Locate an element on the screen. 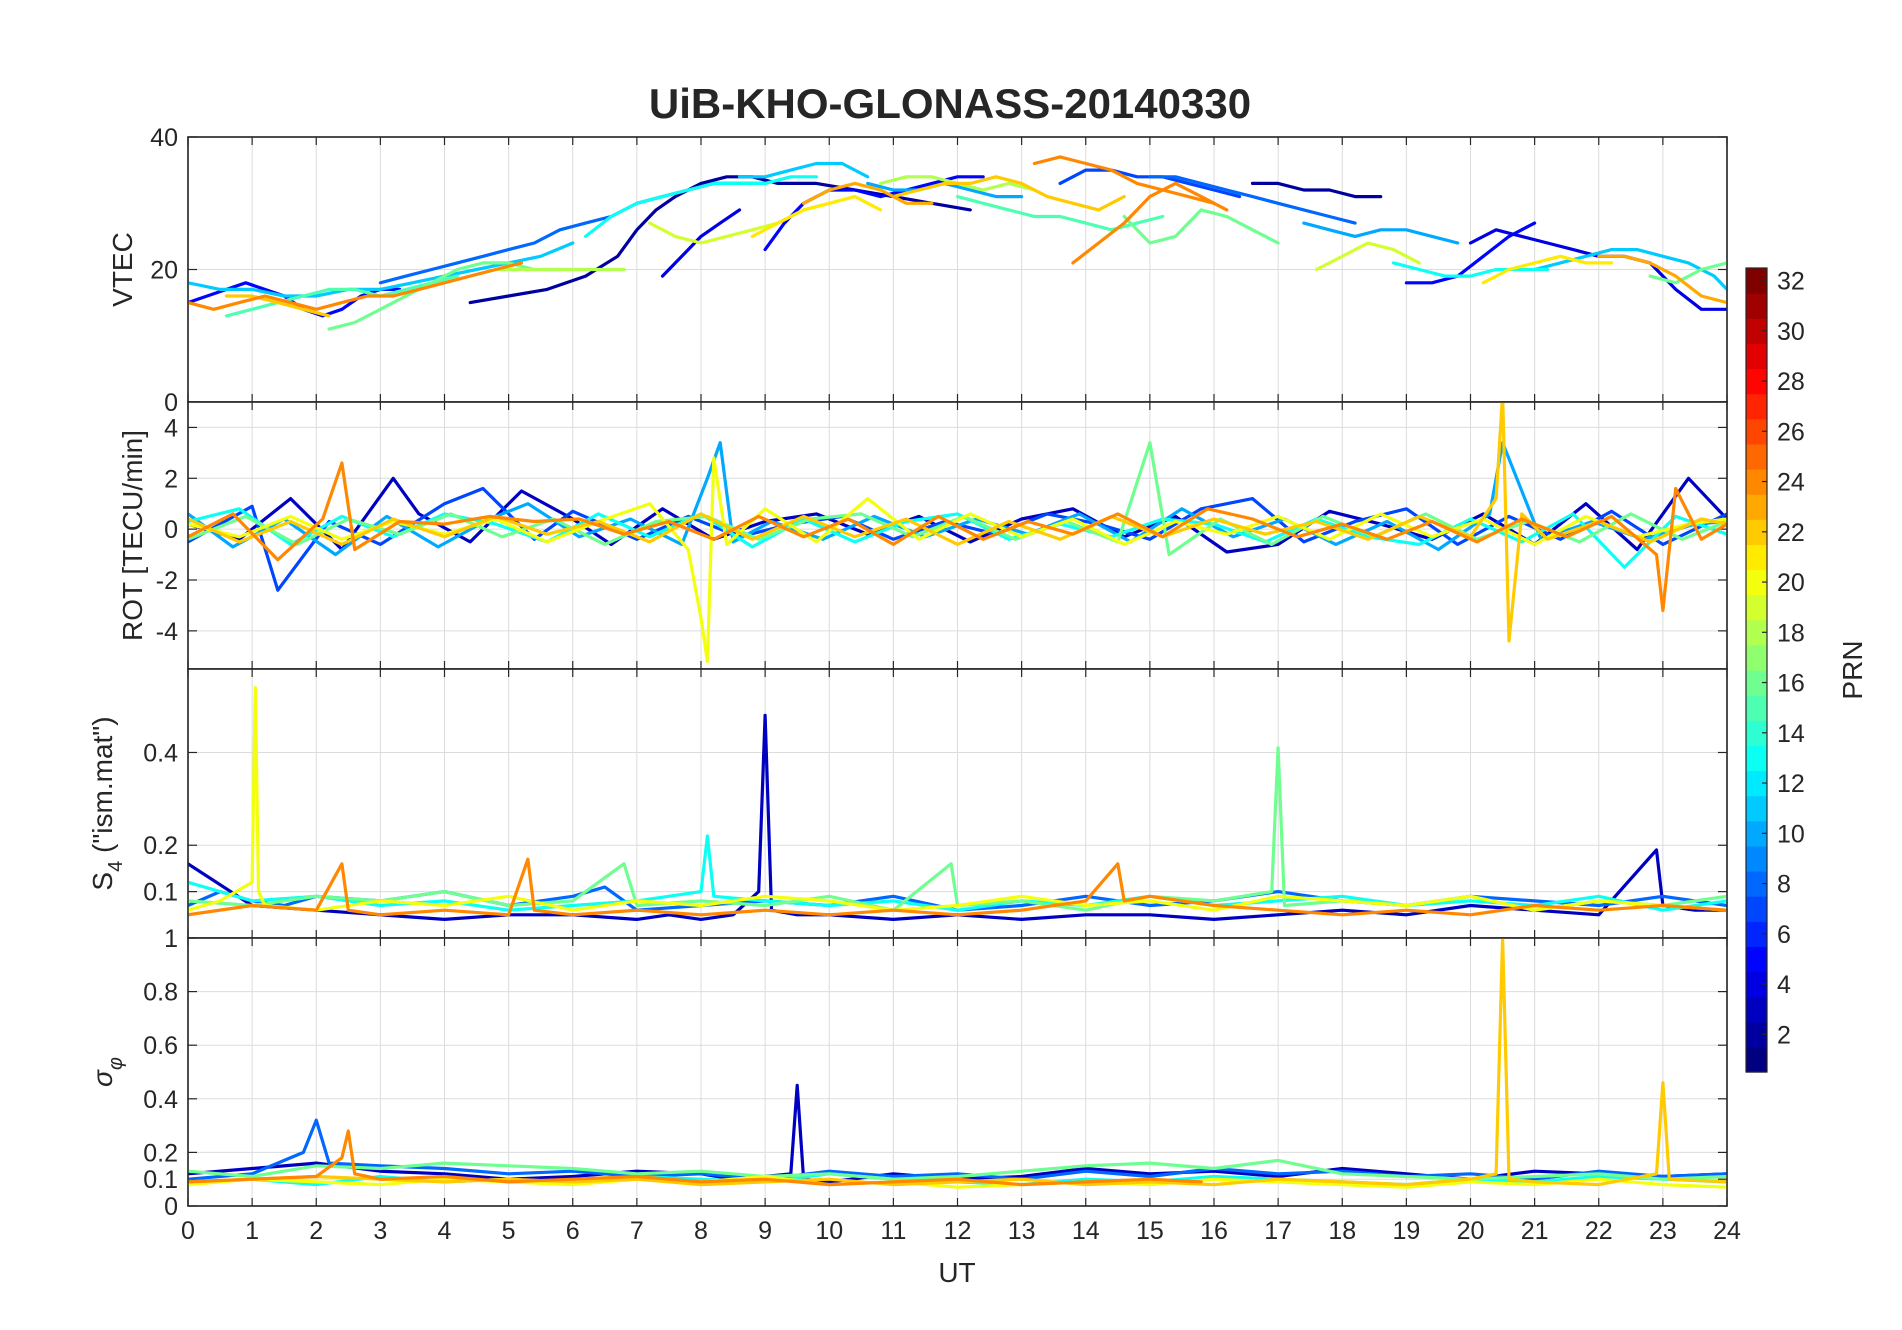 This screenshot has width=1902, height=1330. x-tick-label: 16 is located at coordinates (1214, 1231).